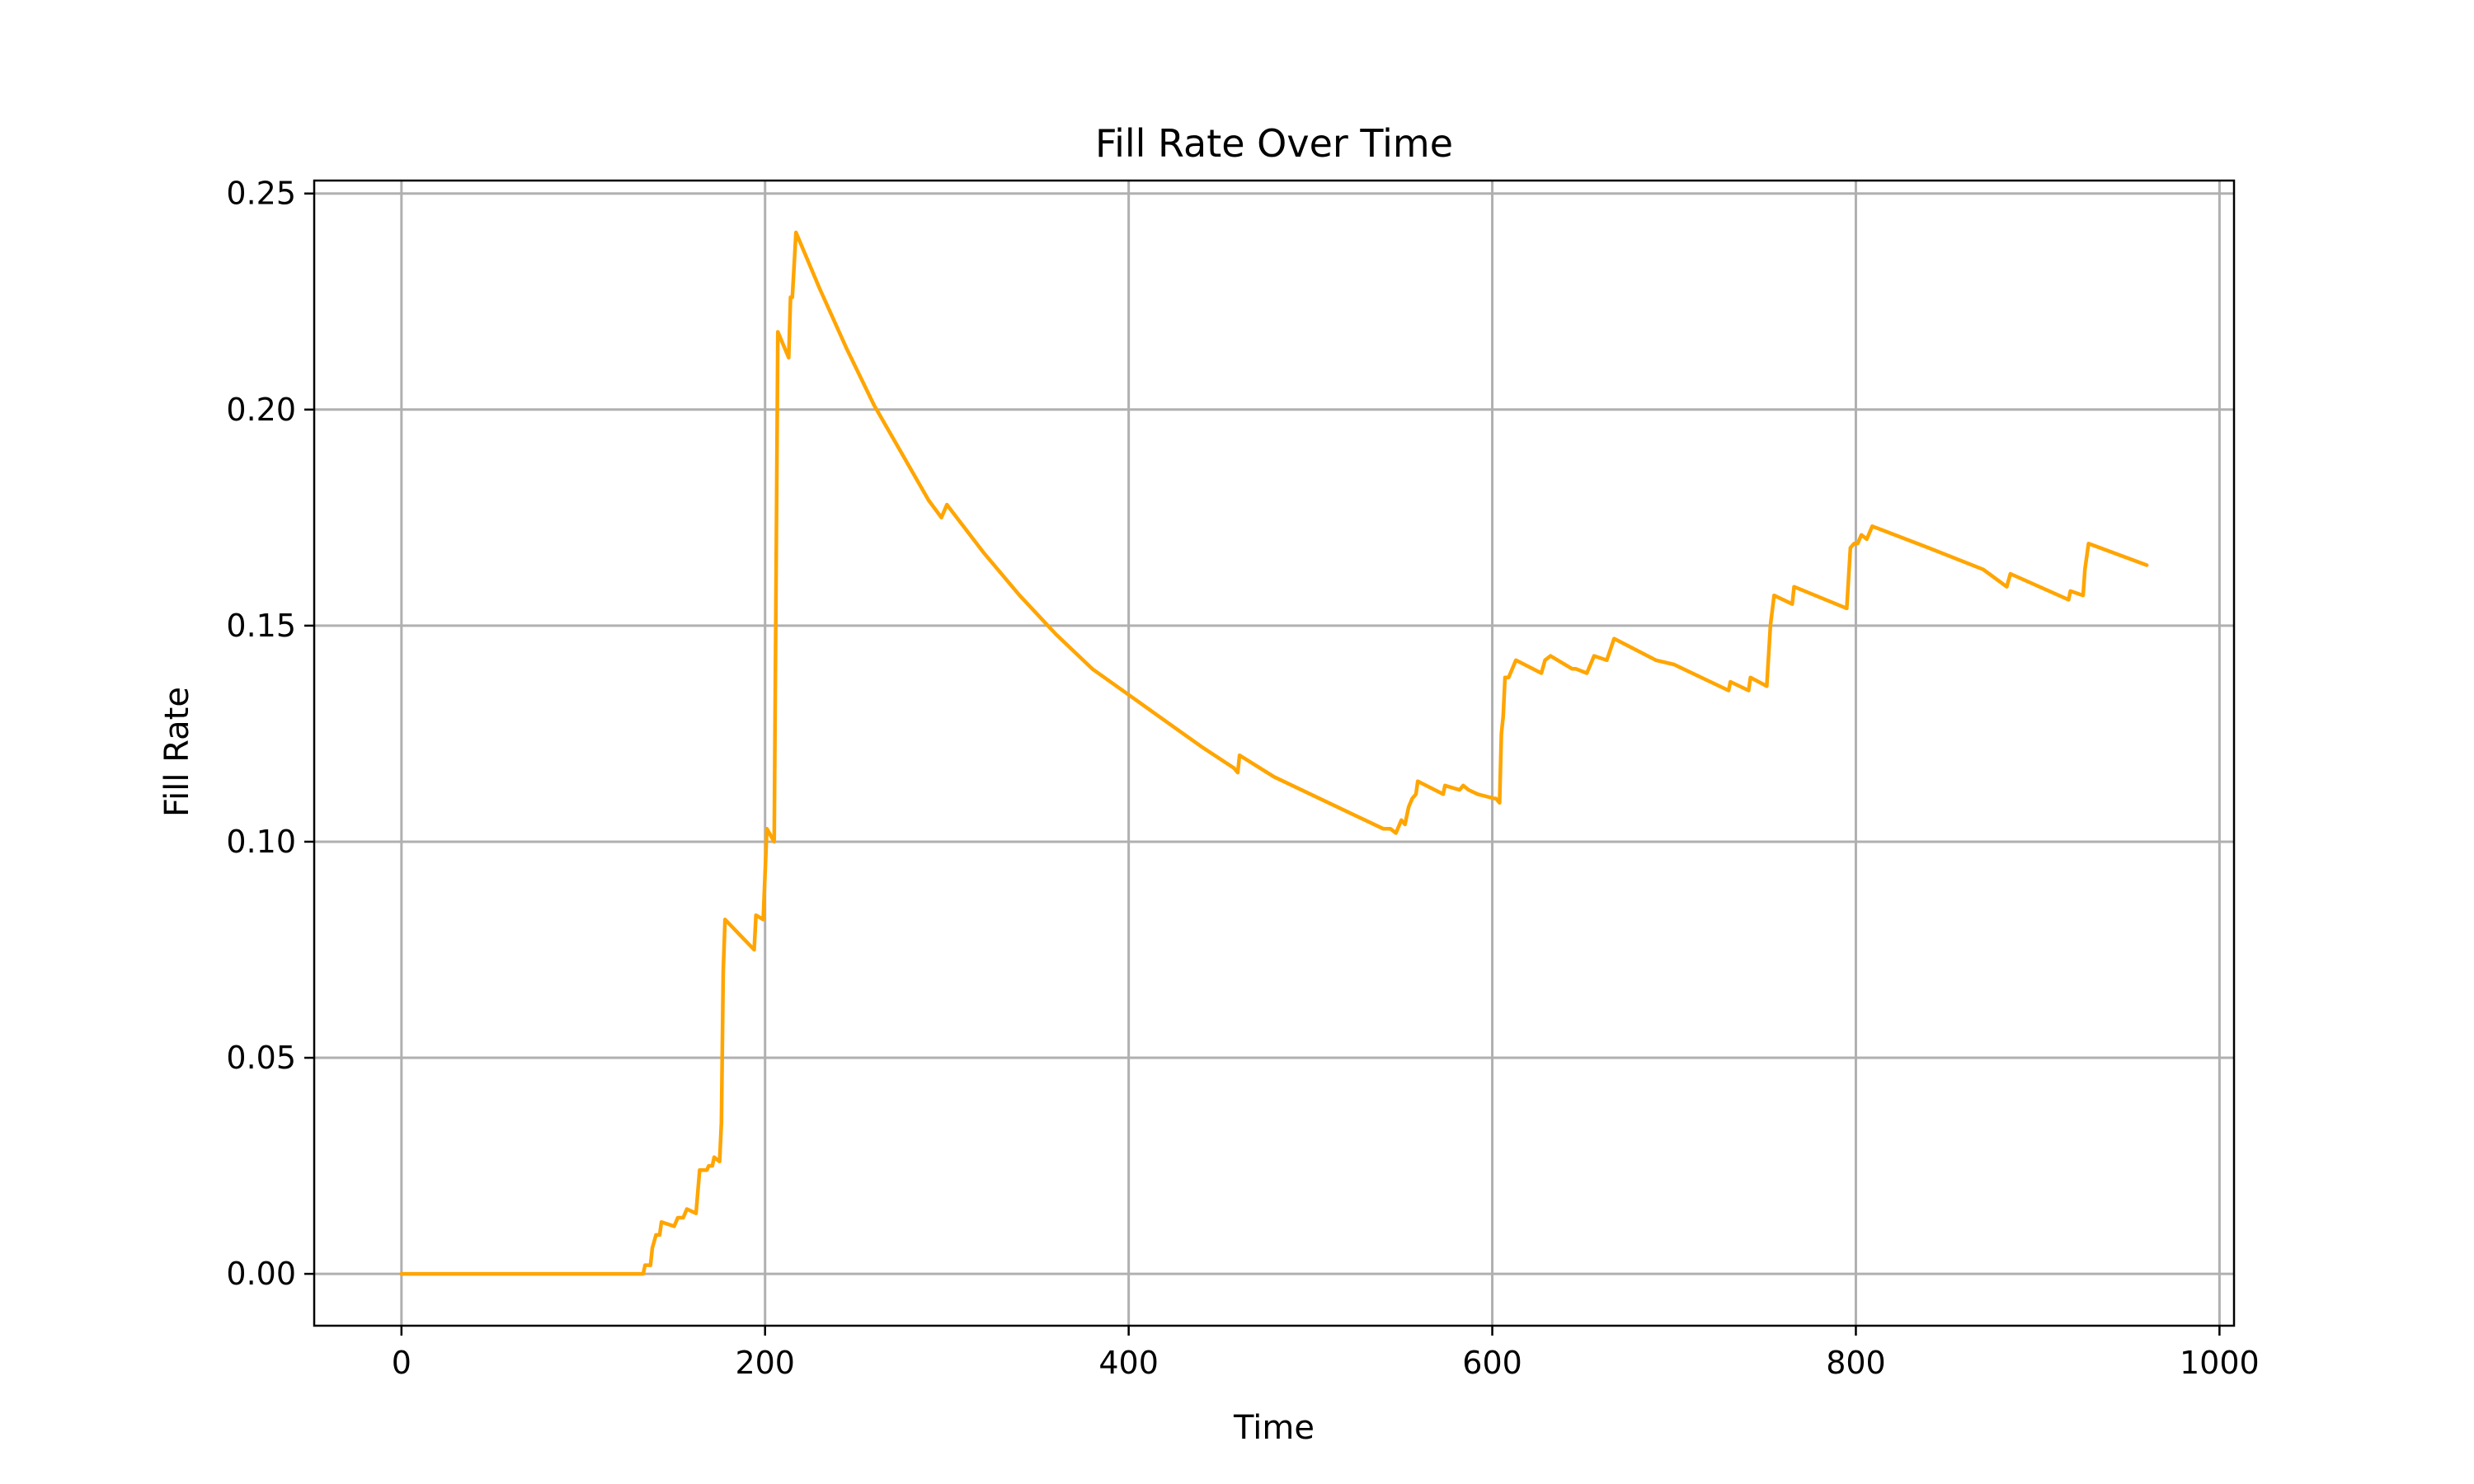  Describe the element at coordinates (261, 1274) in the screenshot. I see `y-tick-label: 0.00` at that location.